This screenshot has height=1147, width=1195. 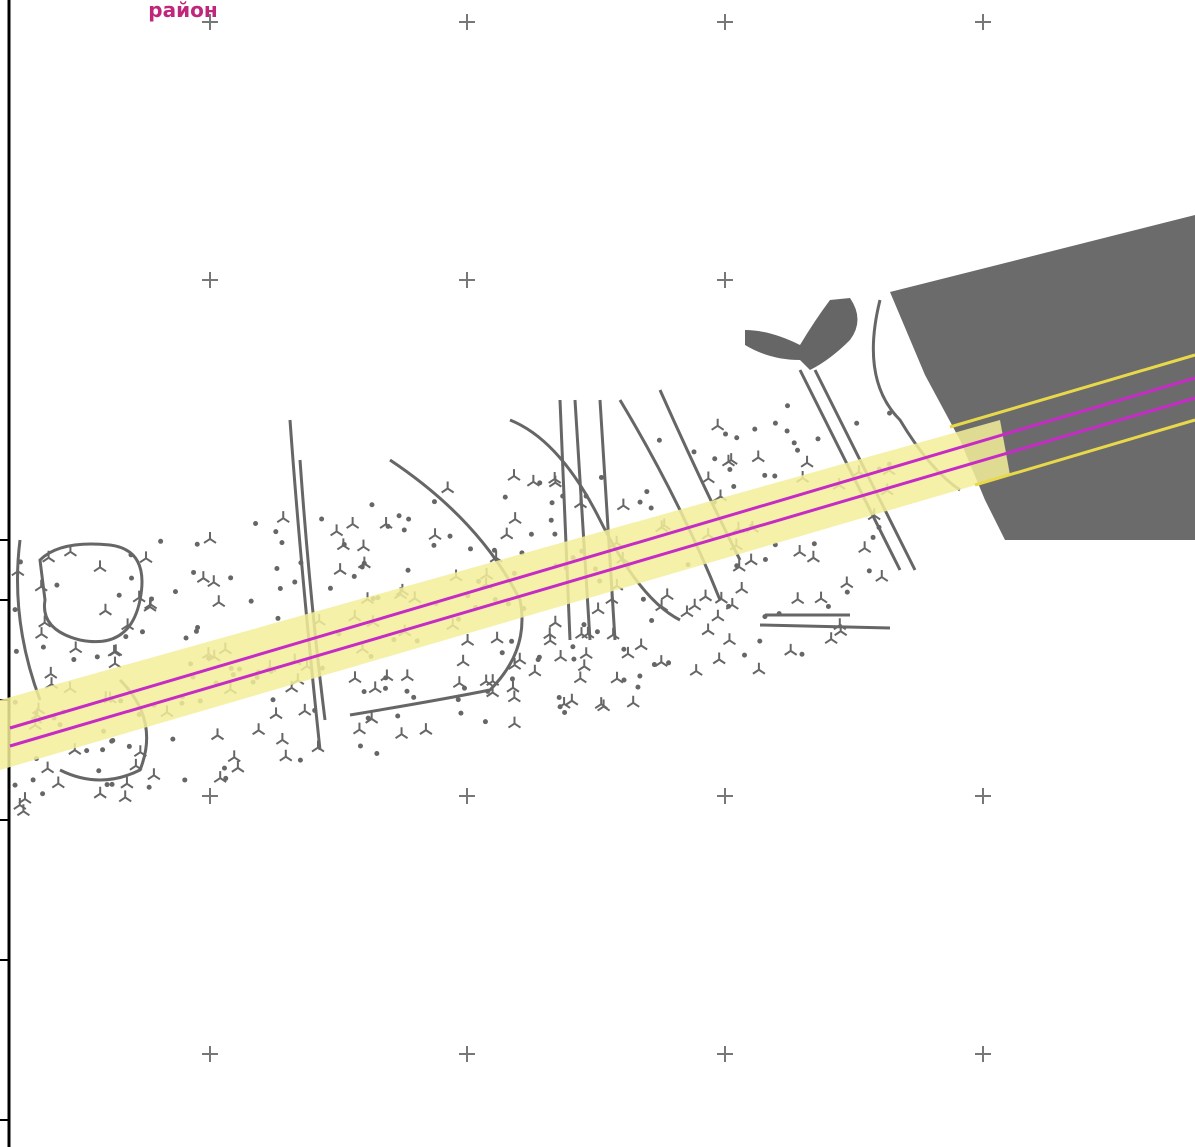 I want to click on corridor-boundary, so click(x=1084, y=452).